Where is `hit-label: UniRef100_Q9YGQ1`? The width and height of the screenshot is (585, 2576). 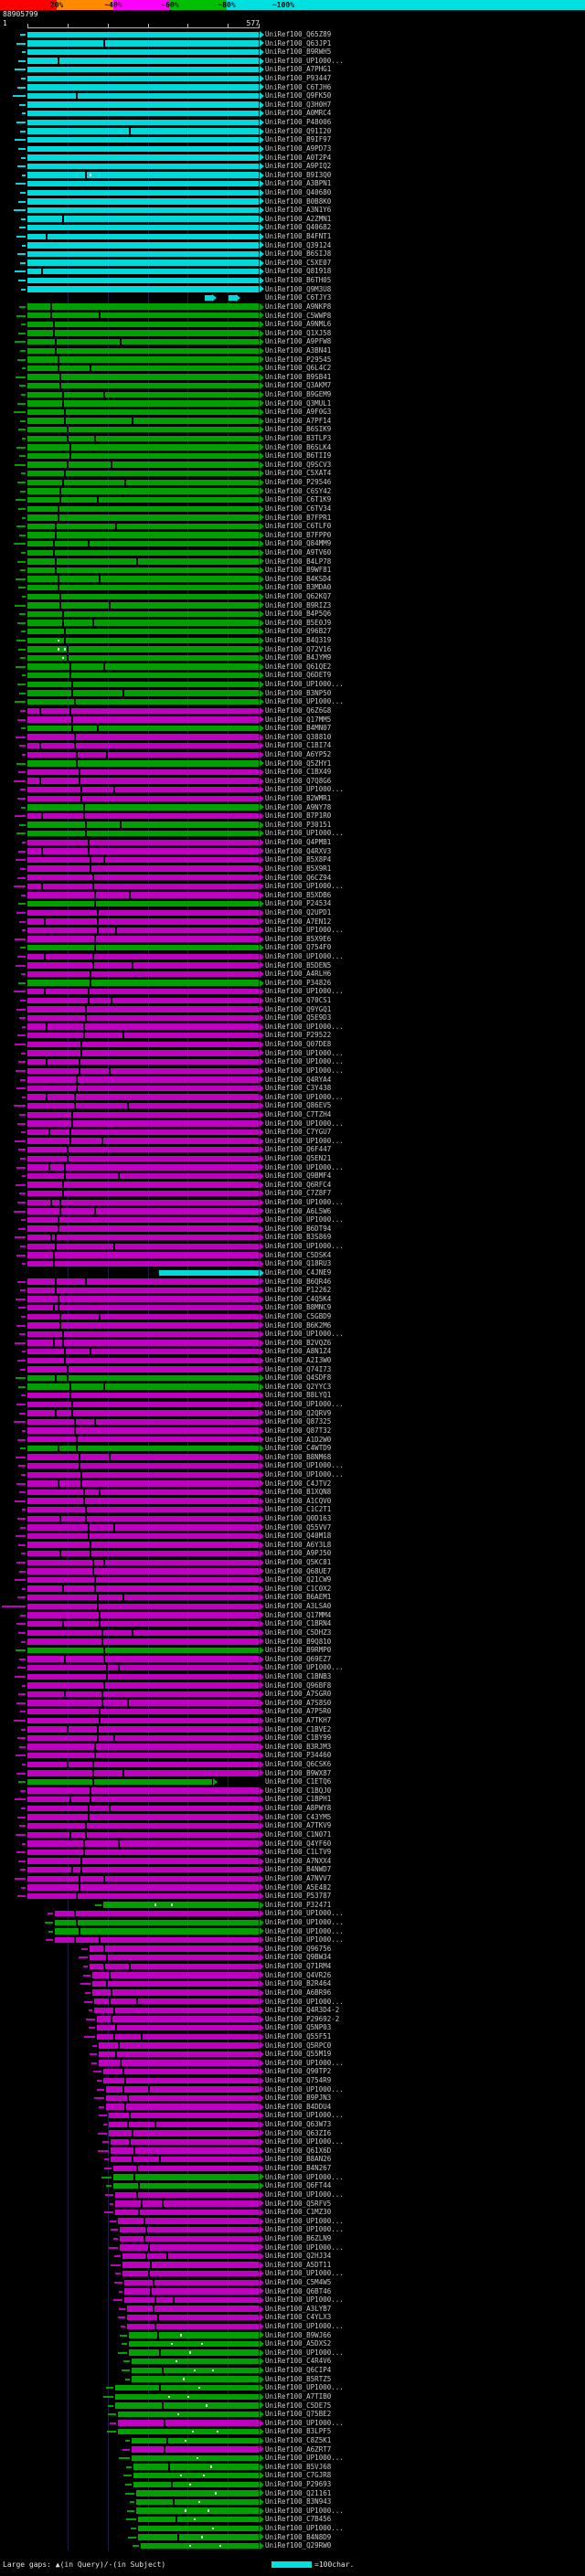
hit-label: UniRef100_Q9YGQ1 is located at coordinates (299, 1008).